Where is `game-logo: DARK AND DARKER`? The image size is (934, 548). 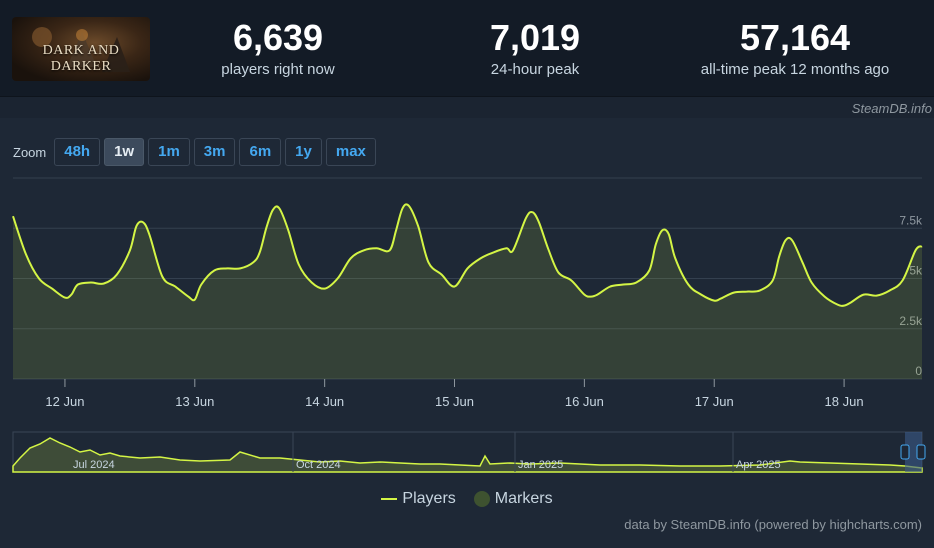
game-logo: DARK AND DARKER is located at coordinates (81, 49).